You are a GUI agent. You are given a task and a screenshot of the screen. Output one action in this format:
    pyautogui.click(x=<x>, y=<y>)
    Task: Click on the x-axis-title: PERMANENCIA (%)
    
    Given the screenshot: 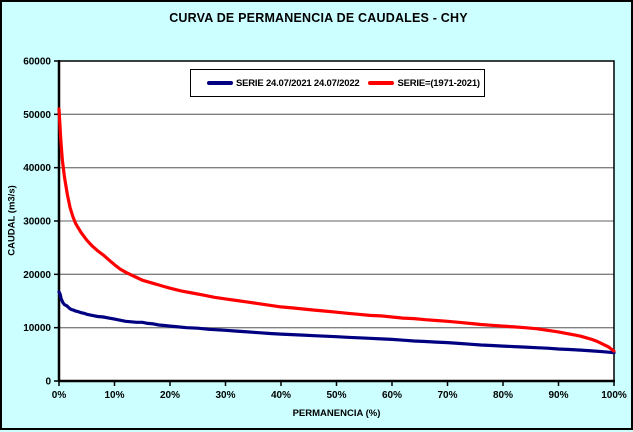 What is the action you would take?
    pyautogui.click(x=336, y=413)
    